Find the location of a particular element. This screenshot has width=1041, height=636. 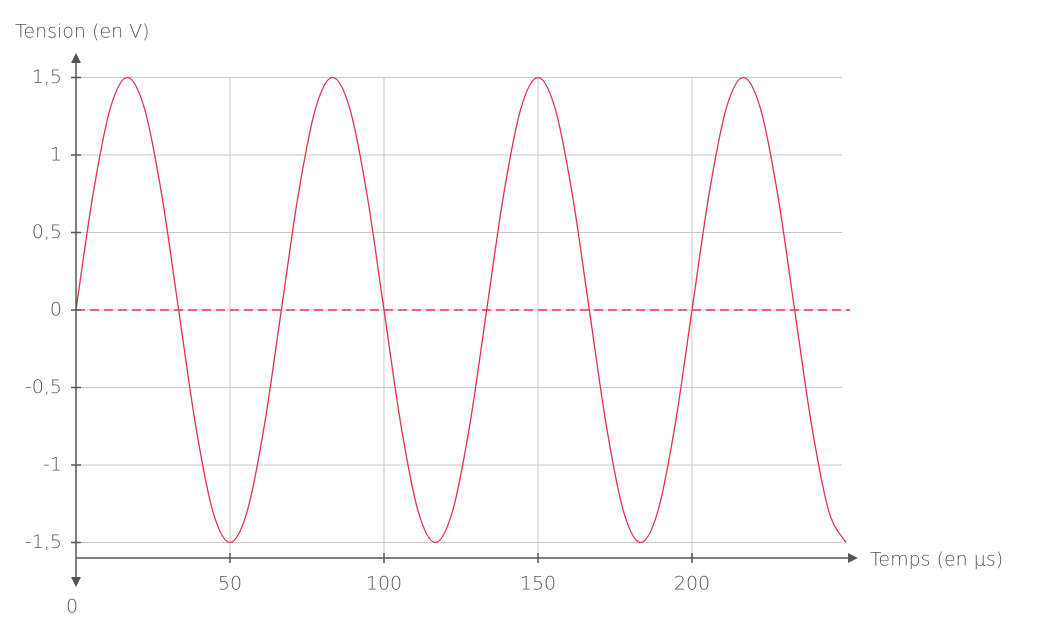

x-tick-label: 50 is located at coordinates (230, 584).